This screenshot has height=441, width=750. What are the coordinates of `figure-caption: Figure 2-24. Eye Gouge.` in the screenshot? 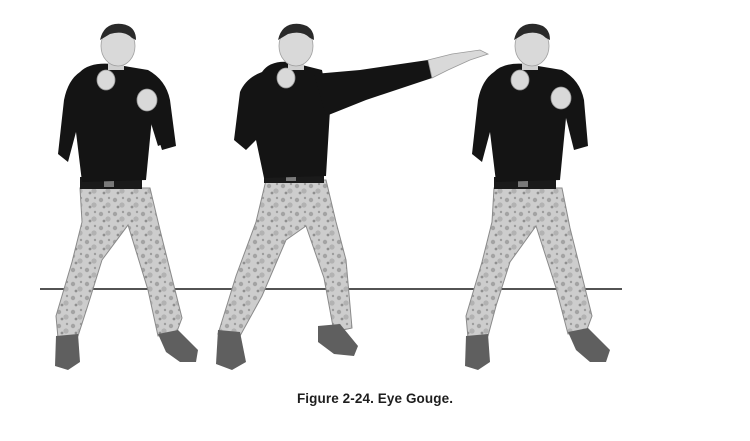 It's located at (375, 398).